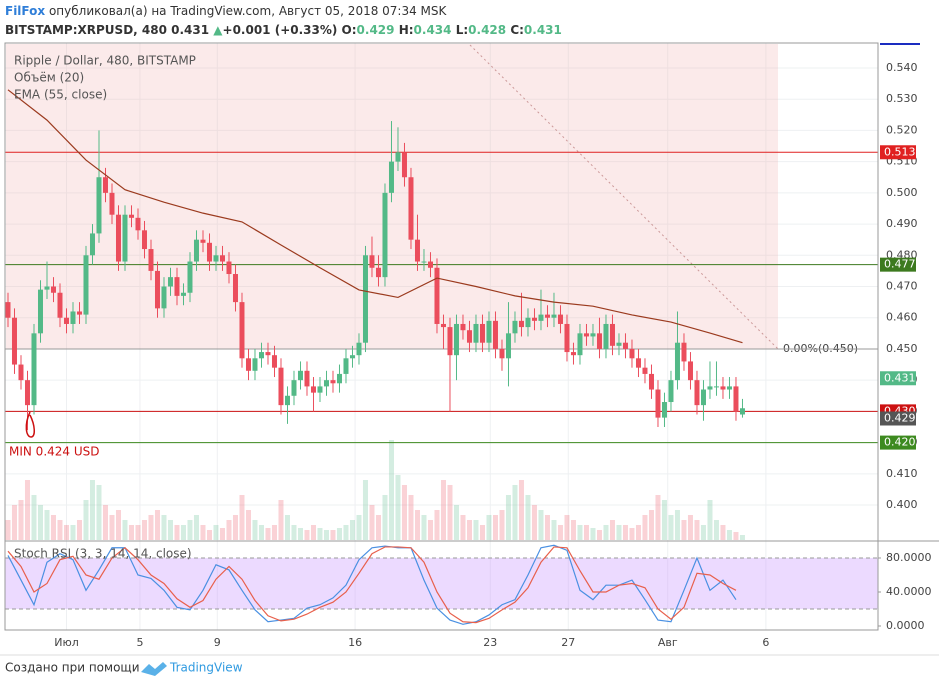 The width and height of the screenshot is (939, 688). Describe the element at coordinates (372, 585) in the screenshot. I see `stoch-line` at that location.